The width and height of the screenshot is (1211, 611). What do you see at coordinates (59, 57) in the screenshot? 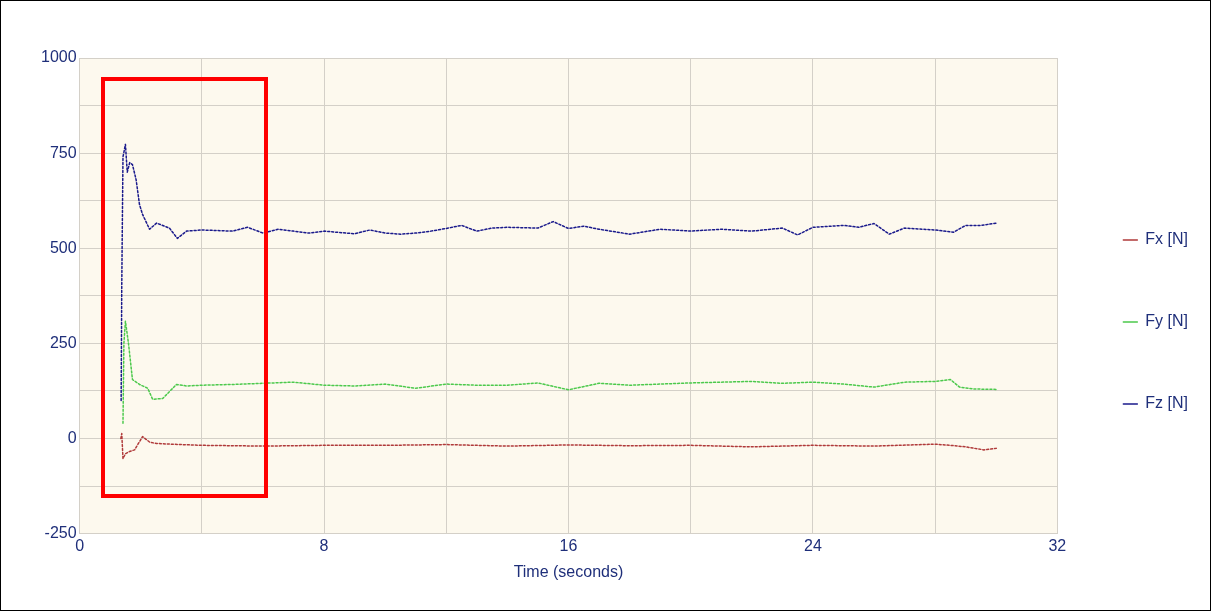
I see `y-tick-label: 1000` at bounding box center [59, 57].